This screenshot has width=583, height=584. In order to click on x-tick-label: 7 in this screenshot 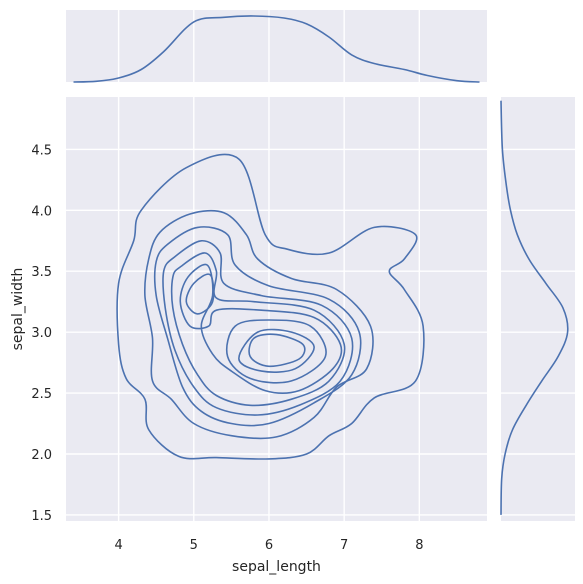, I will do `click(344, 545)`.